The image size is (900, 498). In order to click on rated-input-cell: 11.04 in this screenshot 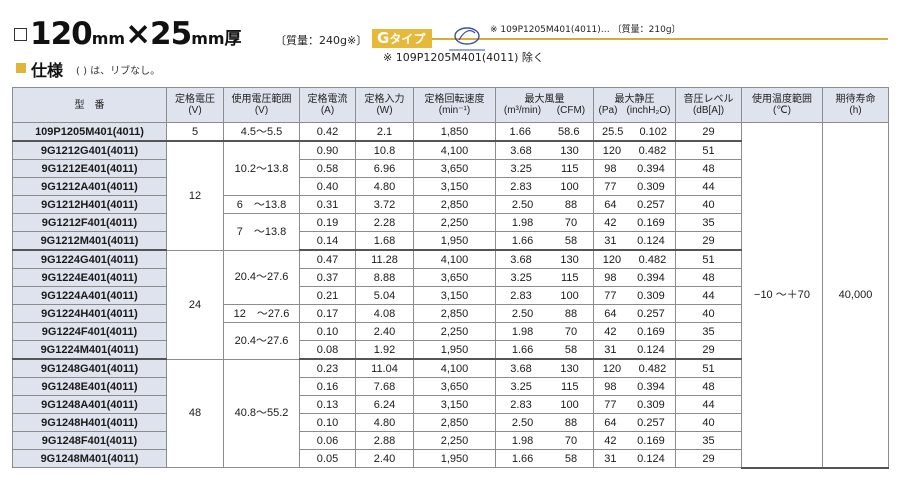, I will do `click(384, 368)`.